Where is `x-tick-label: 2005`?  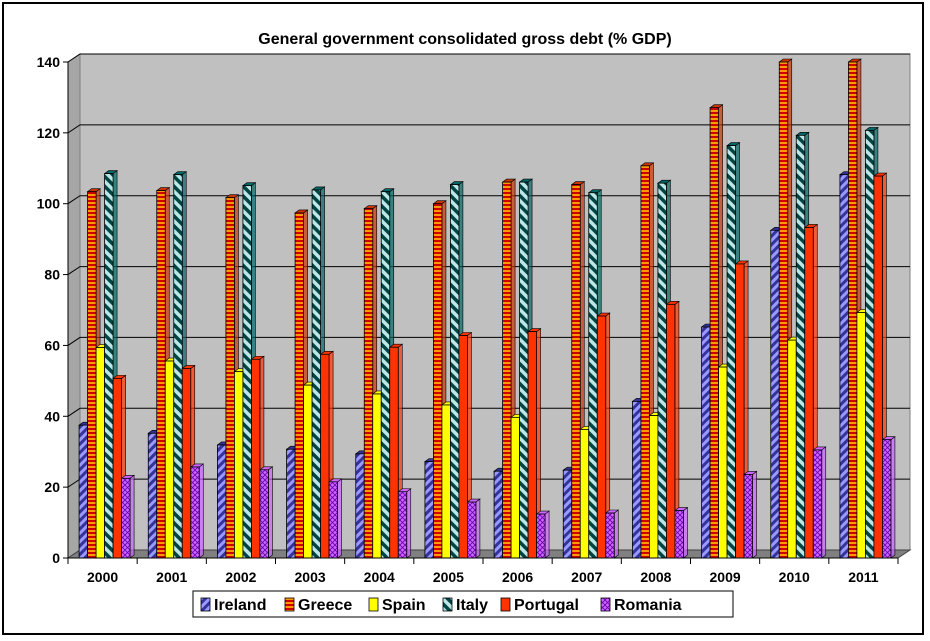 x-tick-label: 2005 is located at coordinates (448, 577).